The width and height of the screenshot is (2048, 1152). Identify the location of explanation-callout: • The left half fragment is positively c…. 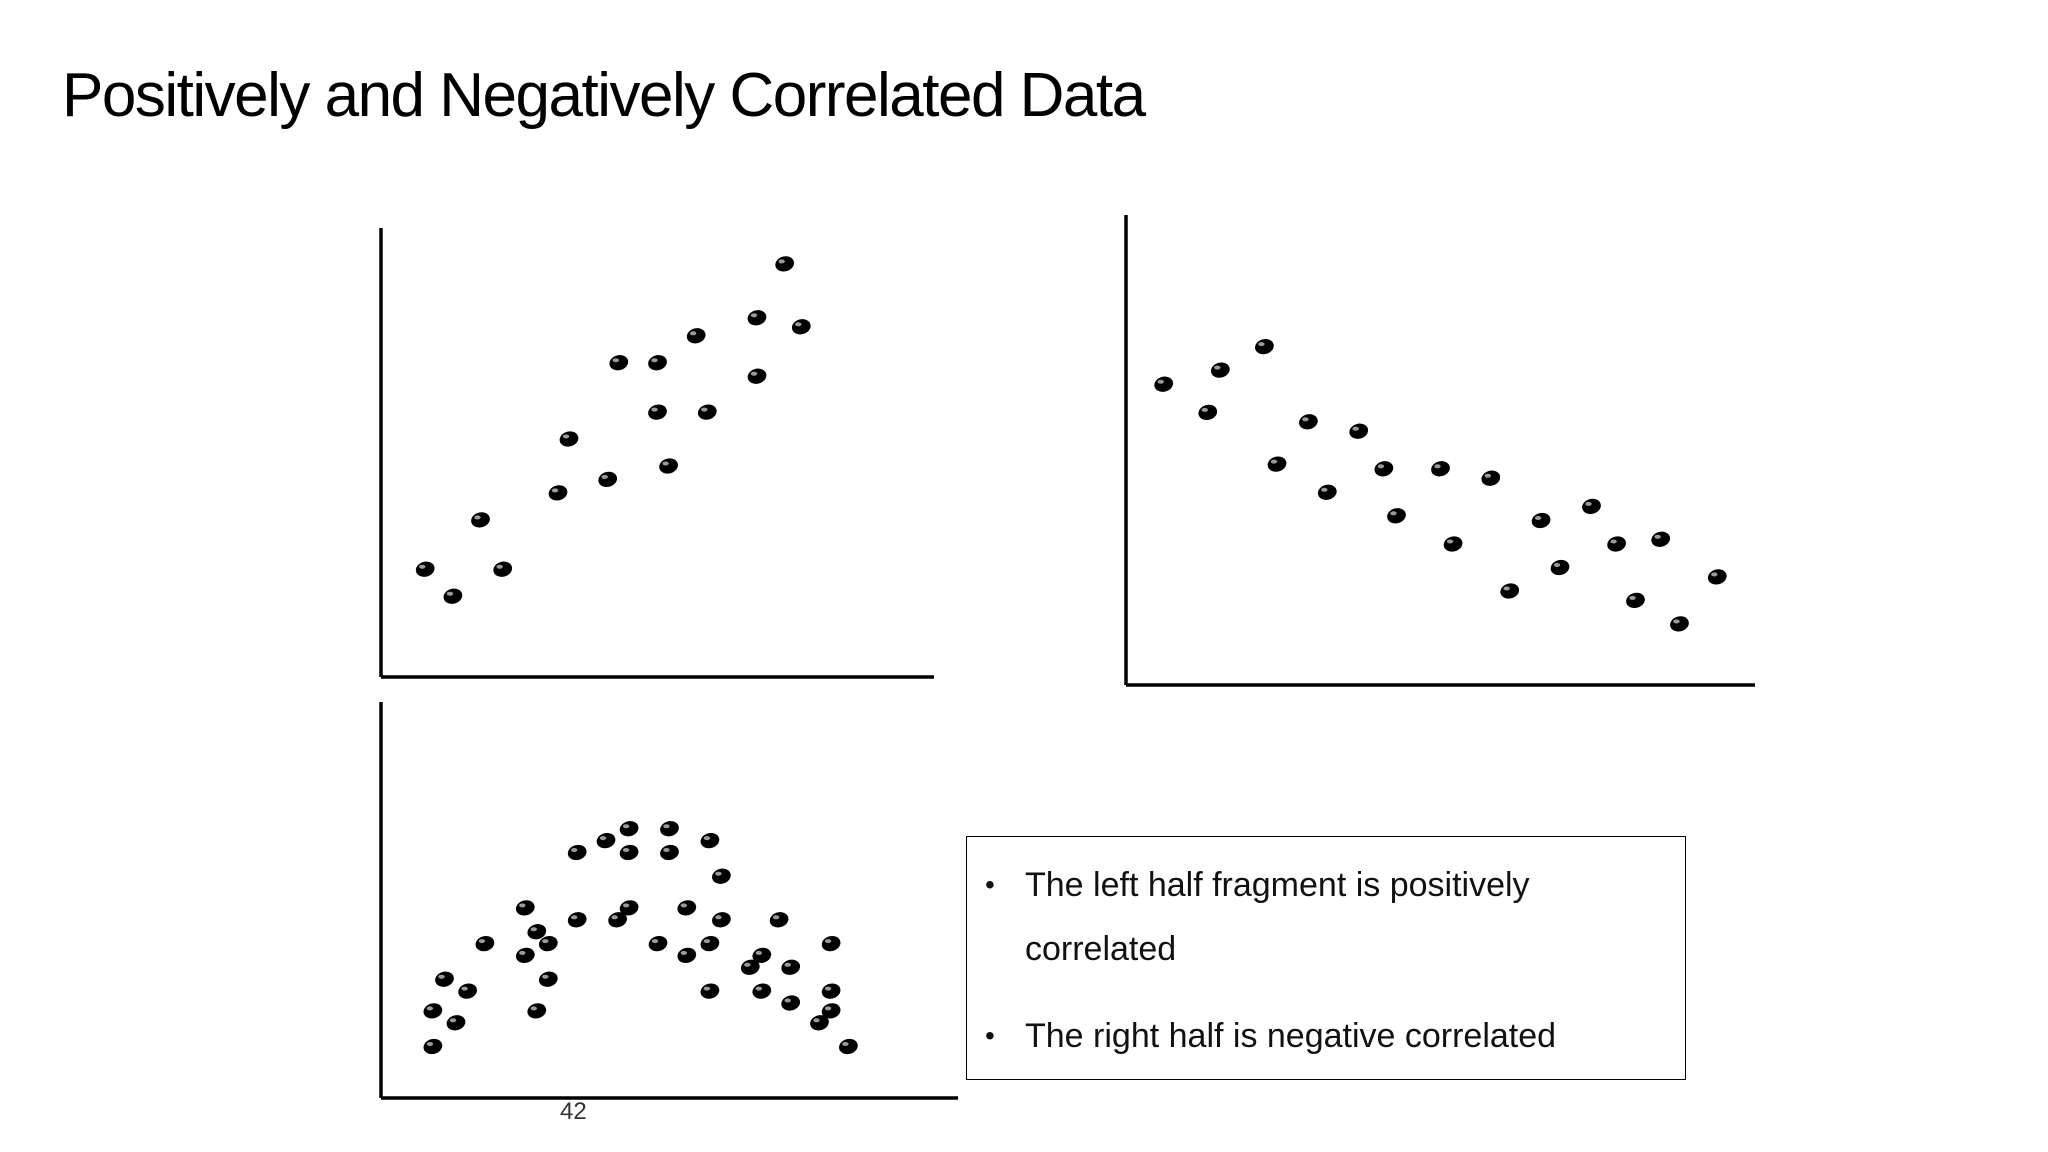
(1326, 958).